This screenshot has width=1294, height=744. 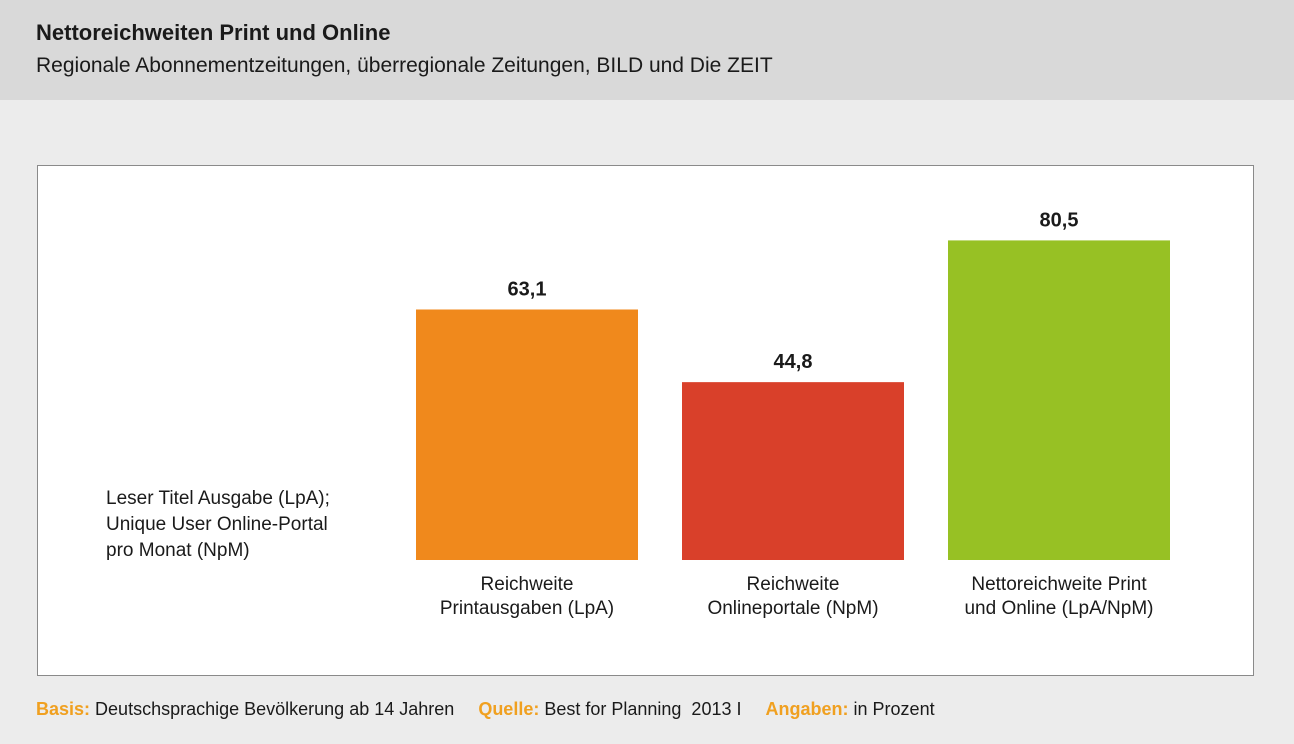 What do you see at coordinates (643, 709) in the screenshot?
I see `source-value: Best for Planning 2013 I` at bounding box center [643, 709].